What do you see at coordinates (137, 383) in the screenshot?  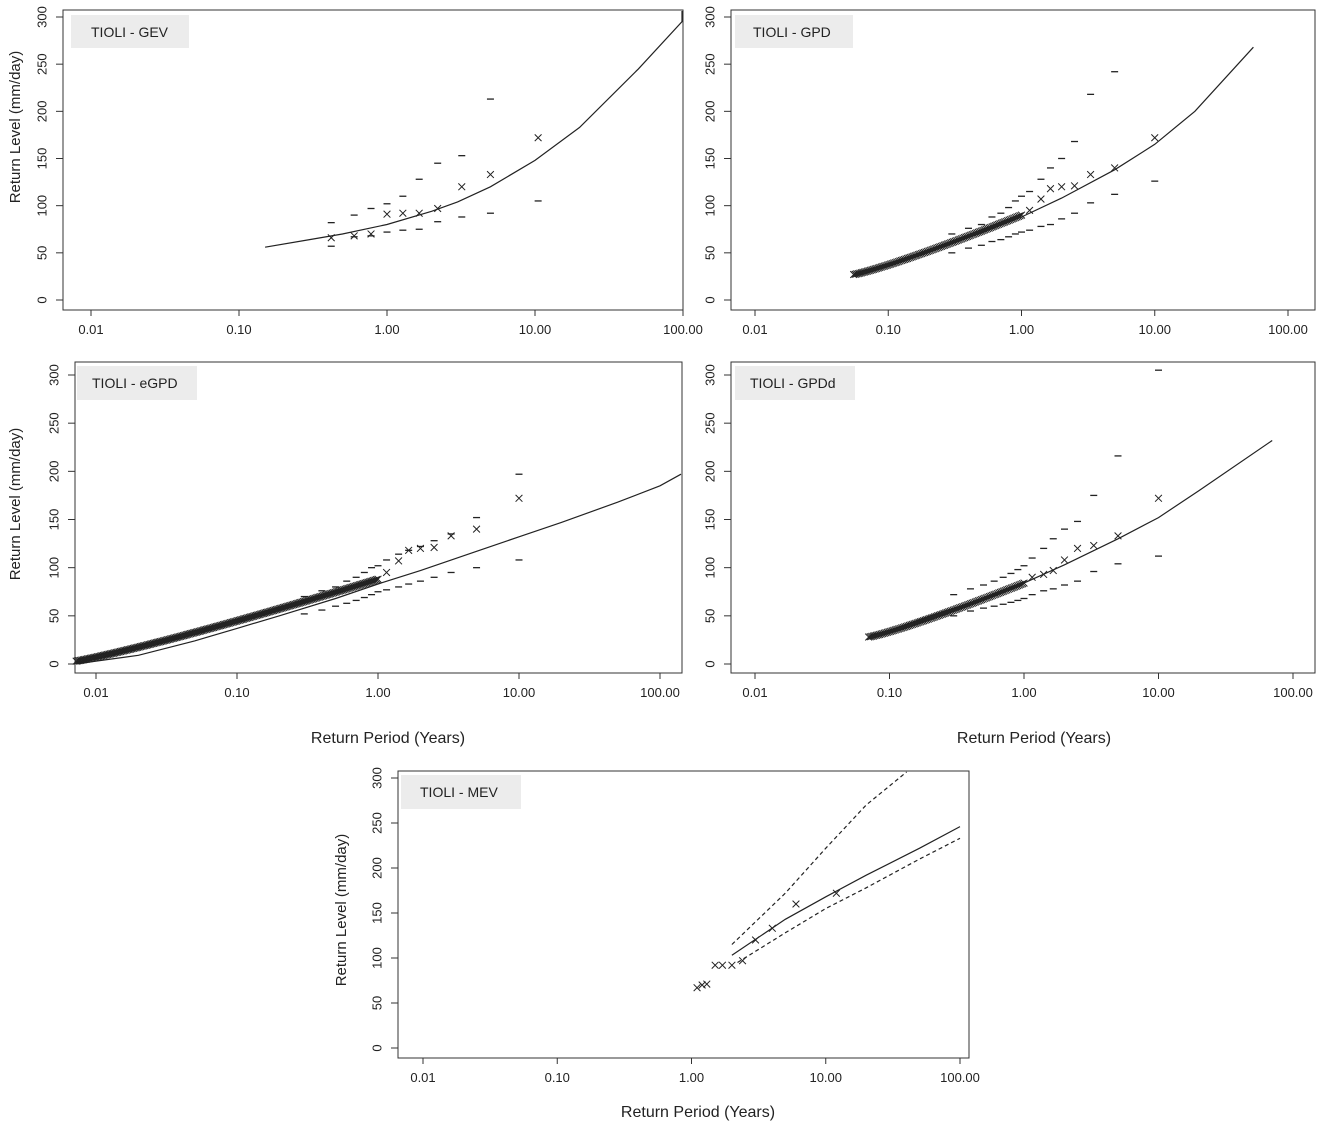 I see `panel-title-box` at bounding box center [137, 383].